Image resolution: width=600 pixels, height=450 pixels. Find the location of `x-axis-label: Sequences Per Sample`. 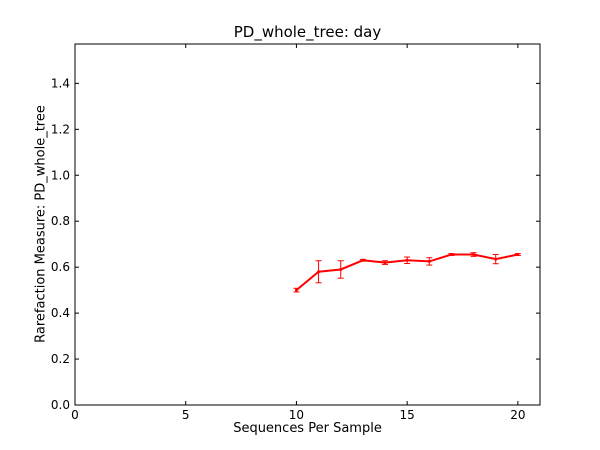

x-axis-label: Sequences Per Sample is located at coordinates (307, 428).